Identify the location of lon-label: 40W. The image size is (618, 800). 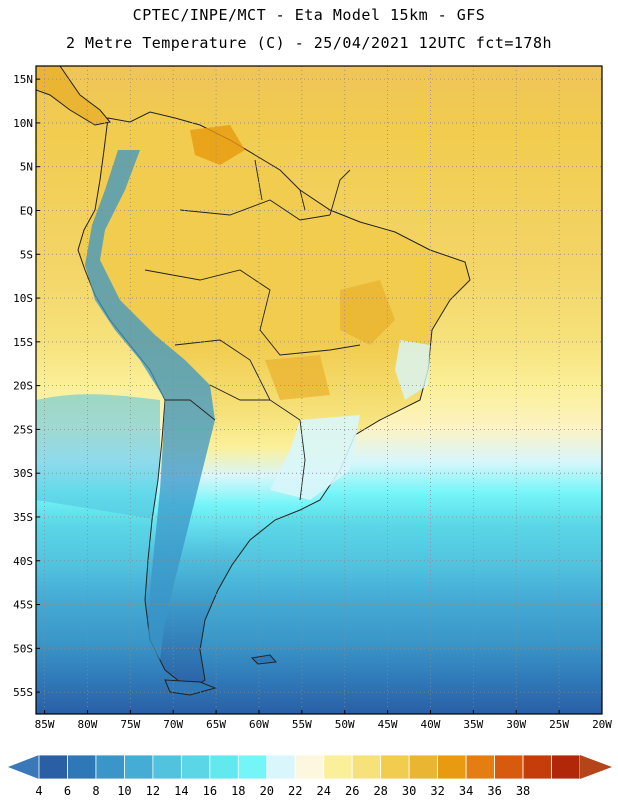
(431, 724).